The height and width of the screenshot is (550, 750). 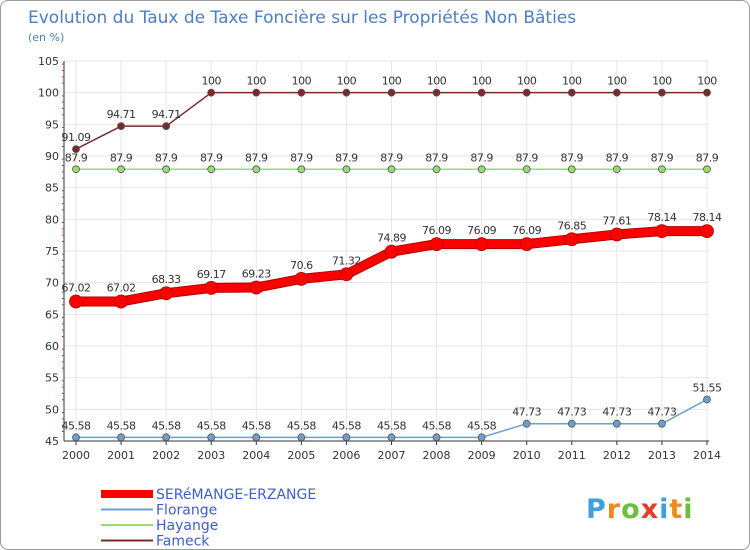 I want to click on proxiti-logo: Proxiti, so click(x=640, y=509).